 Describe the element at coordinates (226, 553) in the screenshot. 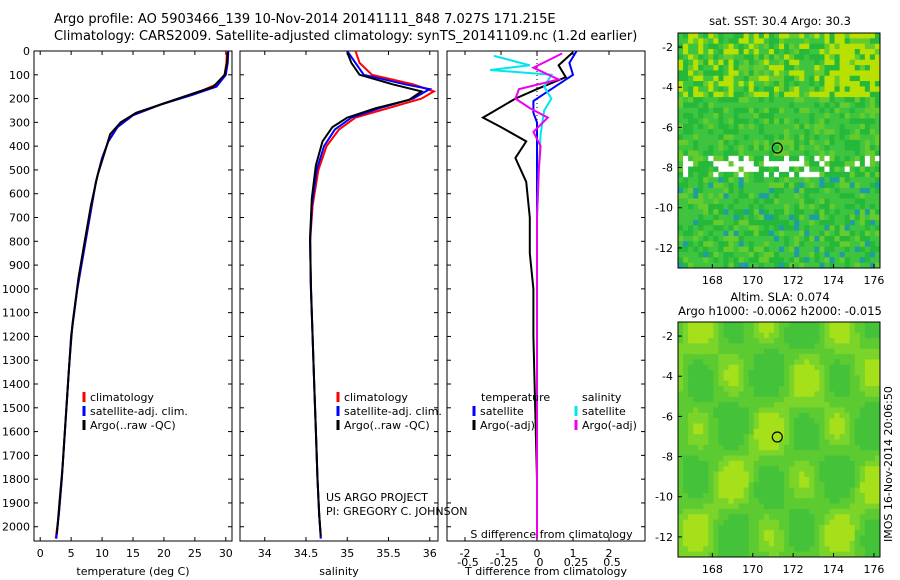

I see `temperature-xtick-label: 30` at that location.